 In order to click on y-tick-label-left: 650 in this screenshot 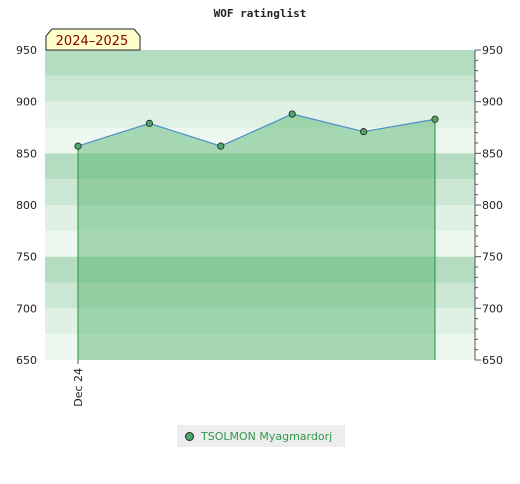, I will do `click(26, 360)`.